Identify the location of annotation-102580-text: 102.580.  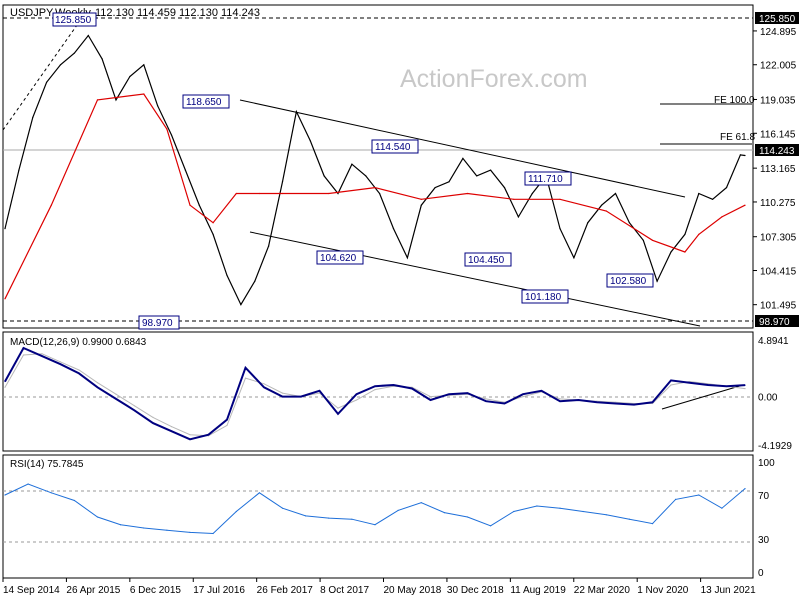
(628, 281).